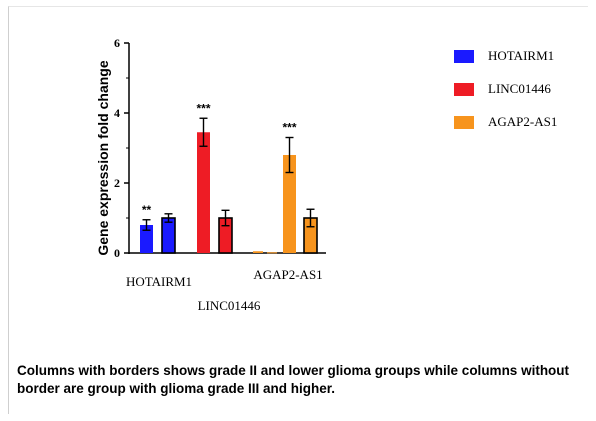 The image size is (596, 421). I want to click on y-axis-label: Gene expression fold change, so click(103, 157).